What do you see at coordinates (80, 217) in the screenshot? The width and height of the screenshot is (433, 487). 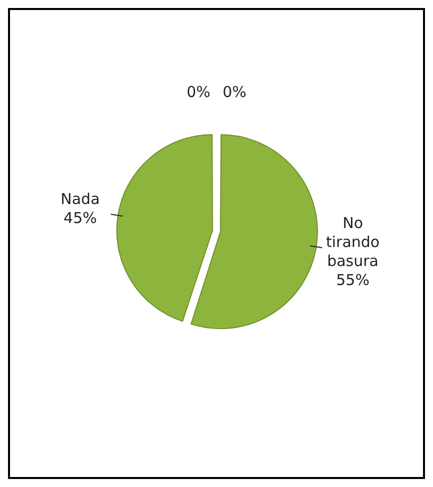 I see `data-label: 45%` at bounding box center [80, 217].